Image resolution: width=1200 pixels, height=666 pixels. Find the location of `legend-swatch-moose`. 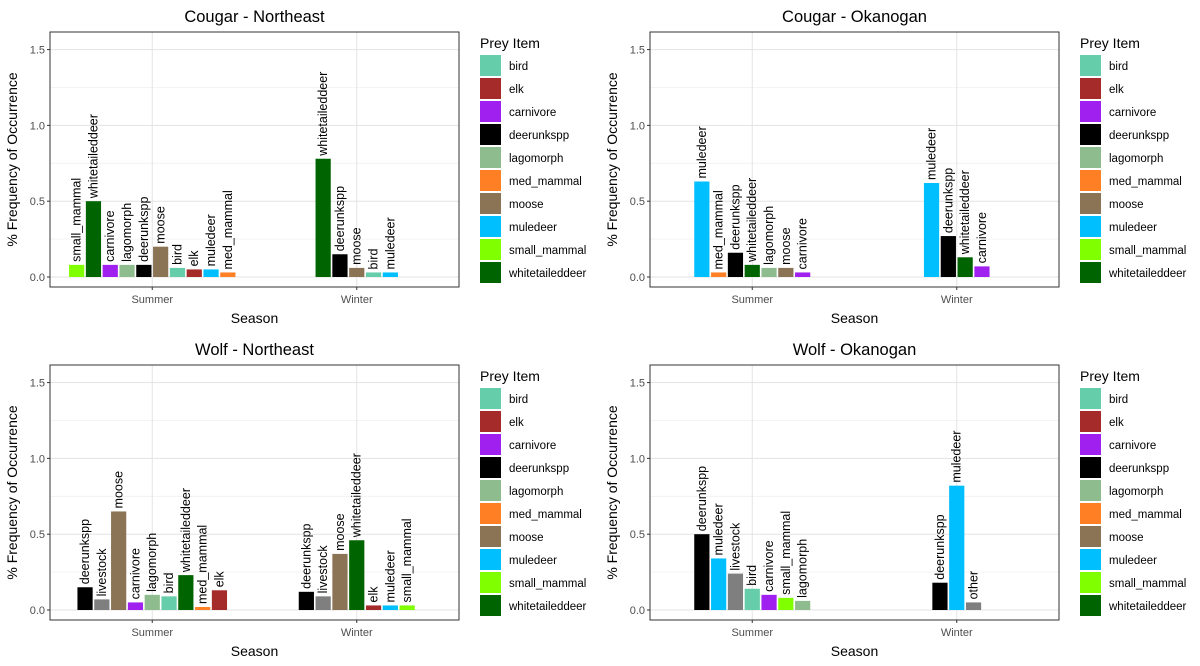

legend-swatch-moose is located at coordinates (1090, 536).